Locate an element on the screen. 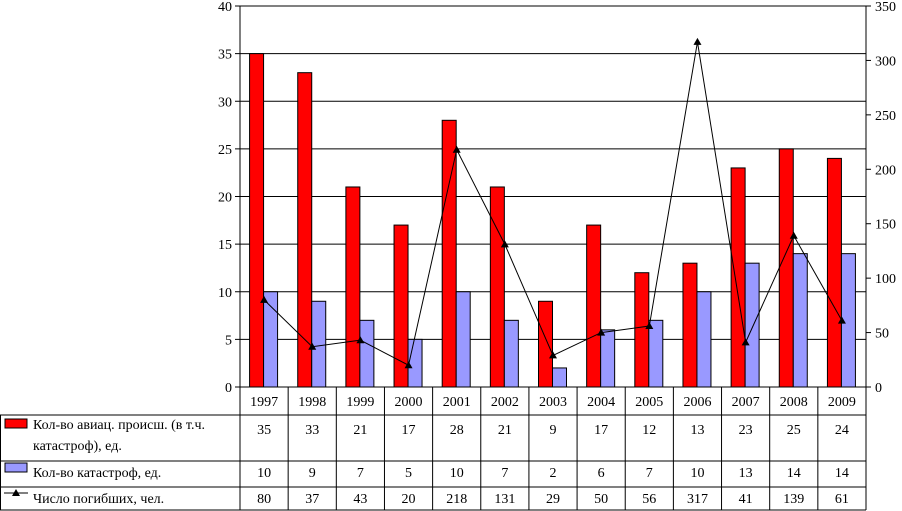 The width and height of the screenshot is (902, 511). left-axis-tick-label: 0 is located at coordinates (228, 388).